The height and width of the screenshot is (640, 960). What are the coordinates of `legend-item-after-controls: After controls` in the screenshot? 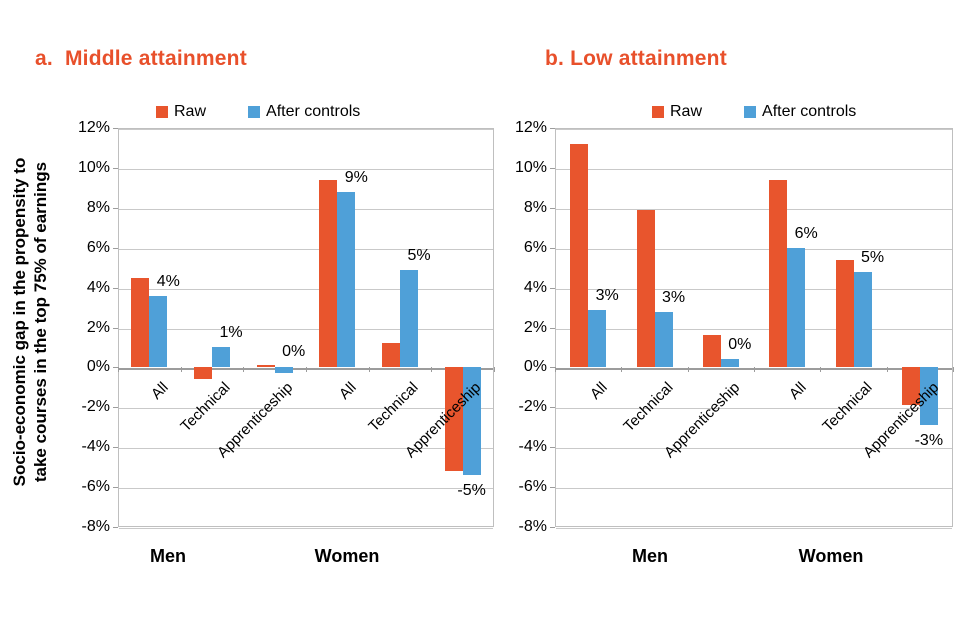 It's located at (304, 112).